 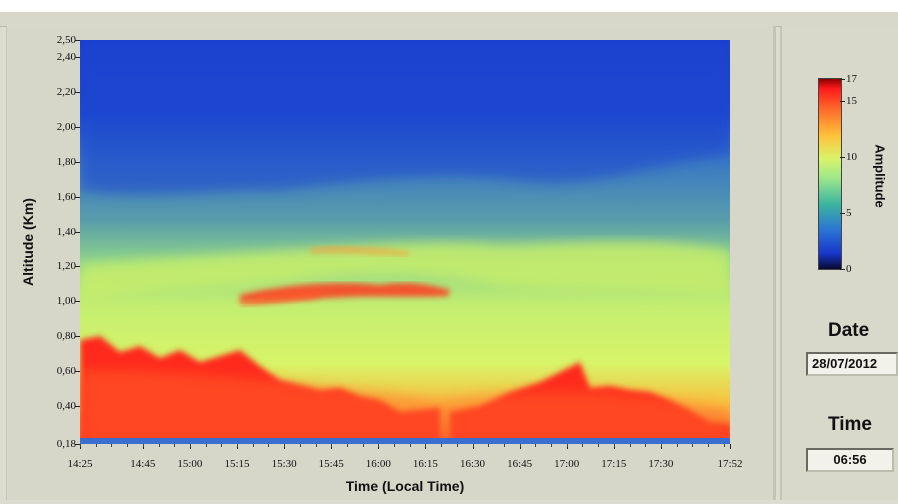 I want to click on x-tick-label: 14:25, so click(x=80, y=464).